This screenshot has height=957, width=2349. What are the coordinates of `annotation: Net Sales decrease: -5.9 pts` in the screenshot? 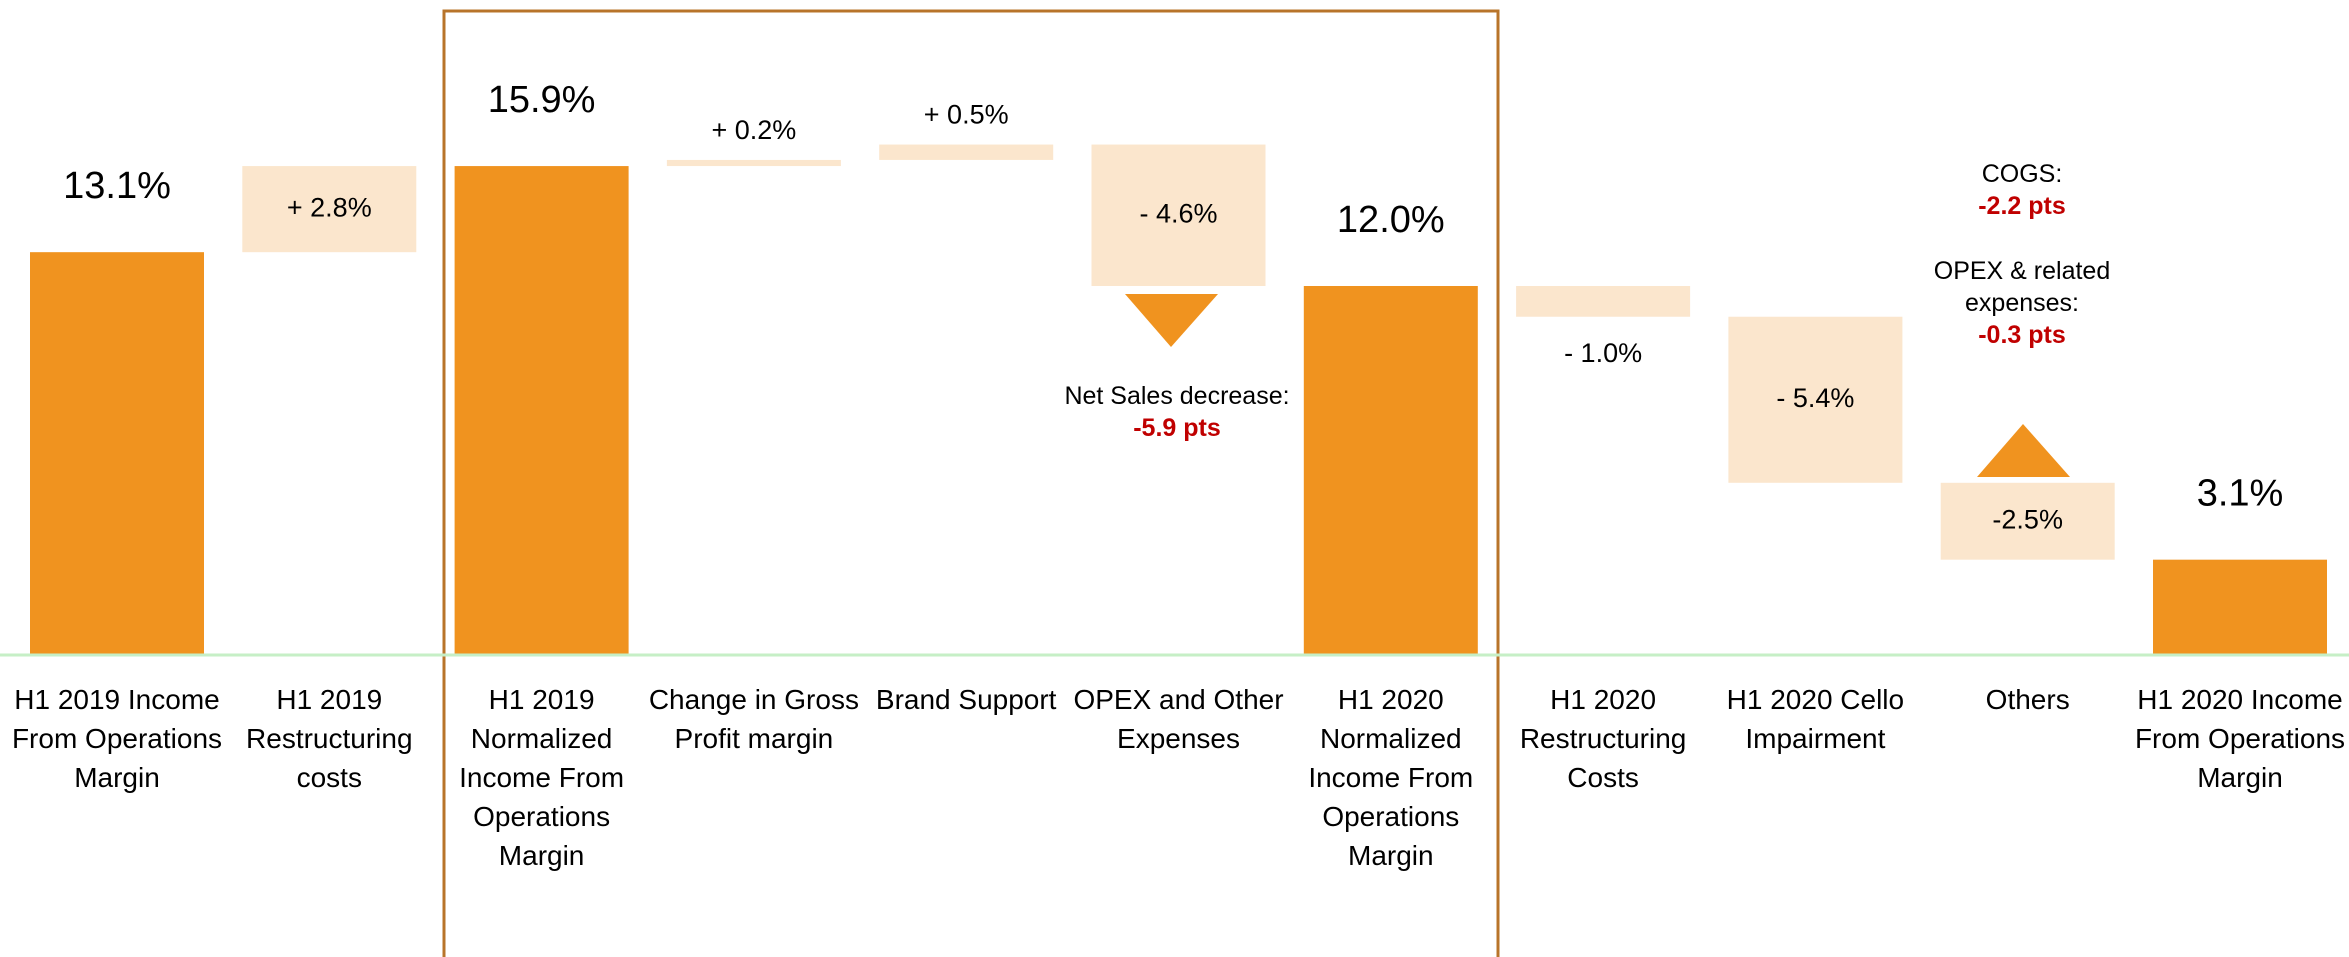 It's located at (1177, 412).